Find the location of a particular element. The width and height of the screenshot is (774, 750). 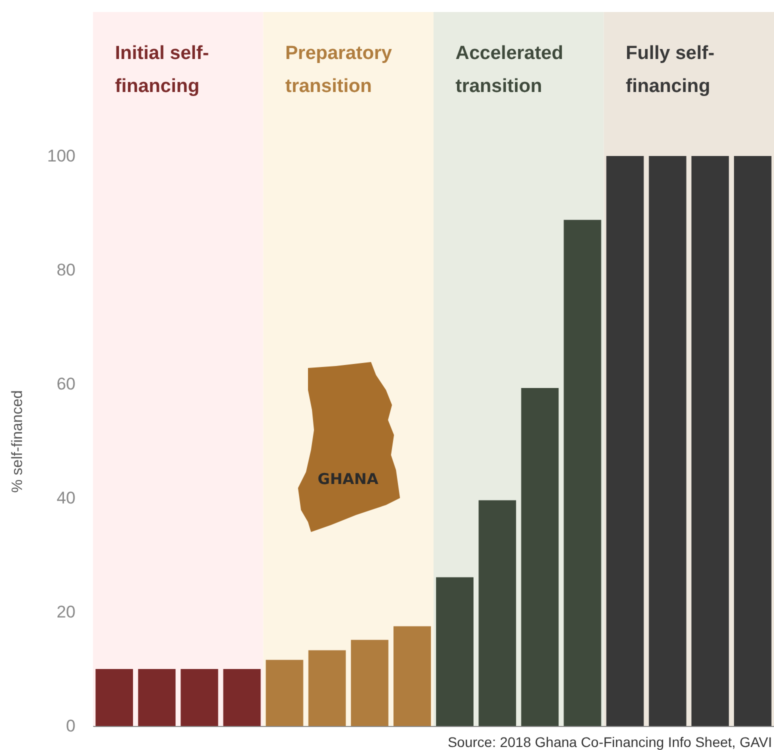

annotation: GHANA is located at coordinates (348, 479).